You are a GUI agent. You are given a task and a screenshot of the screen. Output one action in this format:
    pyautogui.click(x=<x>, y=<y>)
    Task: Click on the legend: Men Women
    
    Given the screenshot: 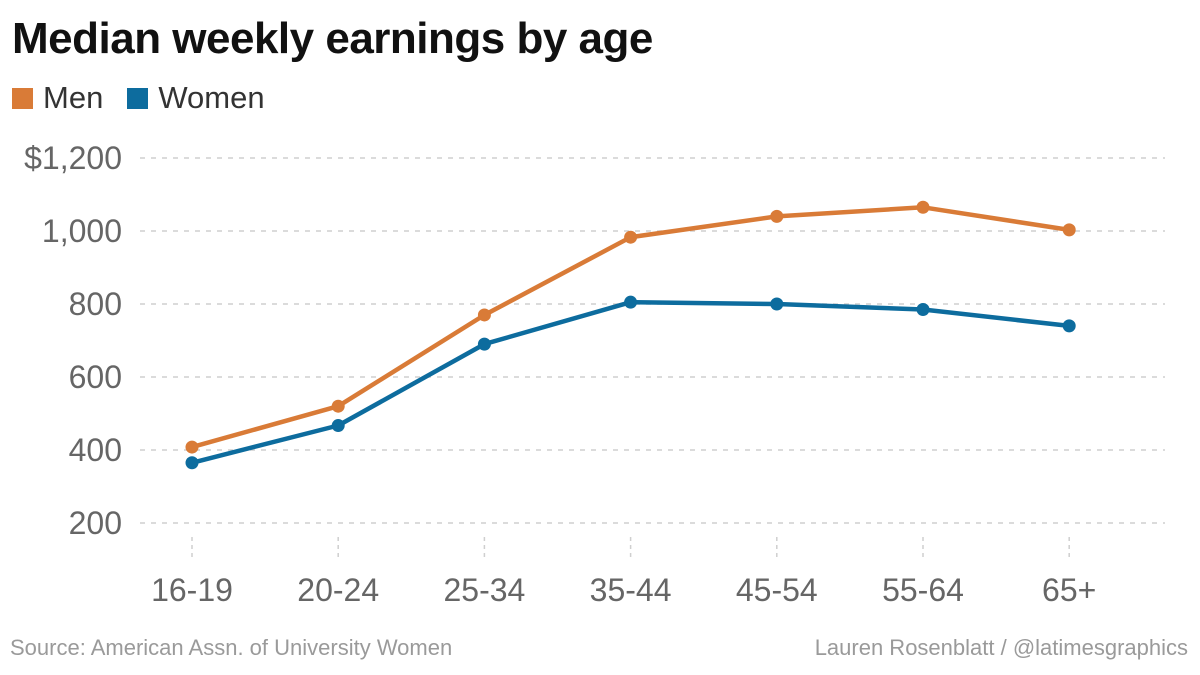 What is the action you would take?
    pyautogui.click(x=150, y=98)
    